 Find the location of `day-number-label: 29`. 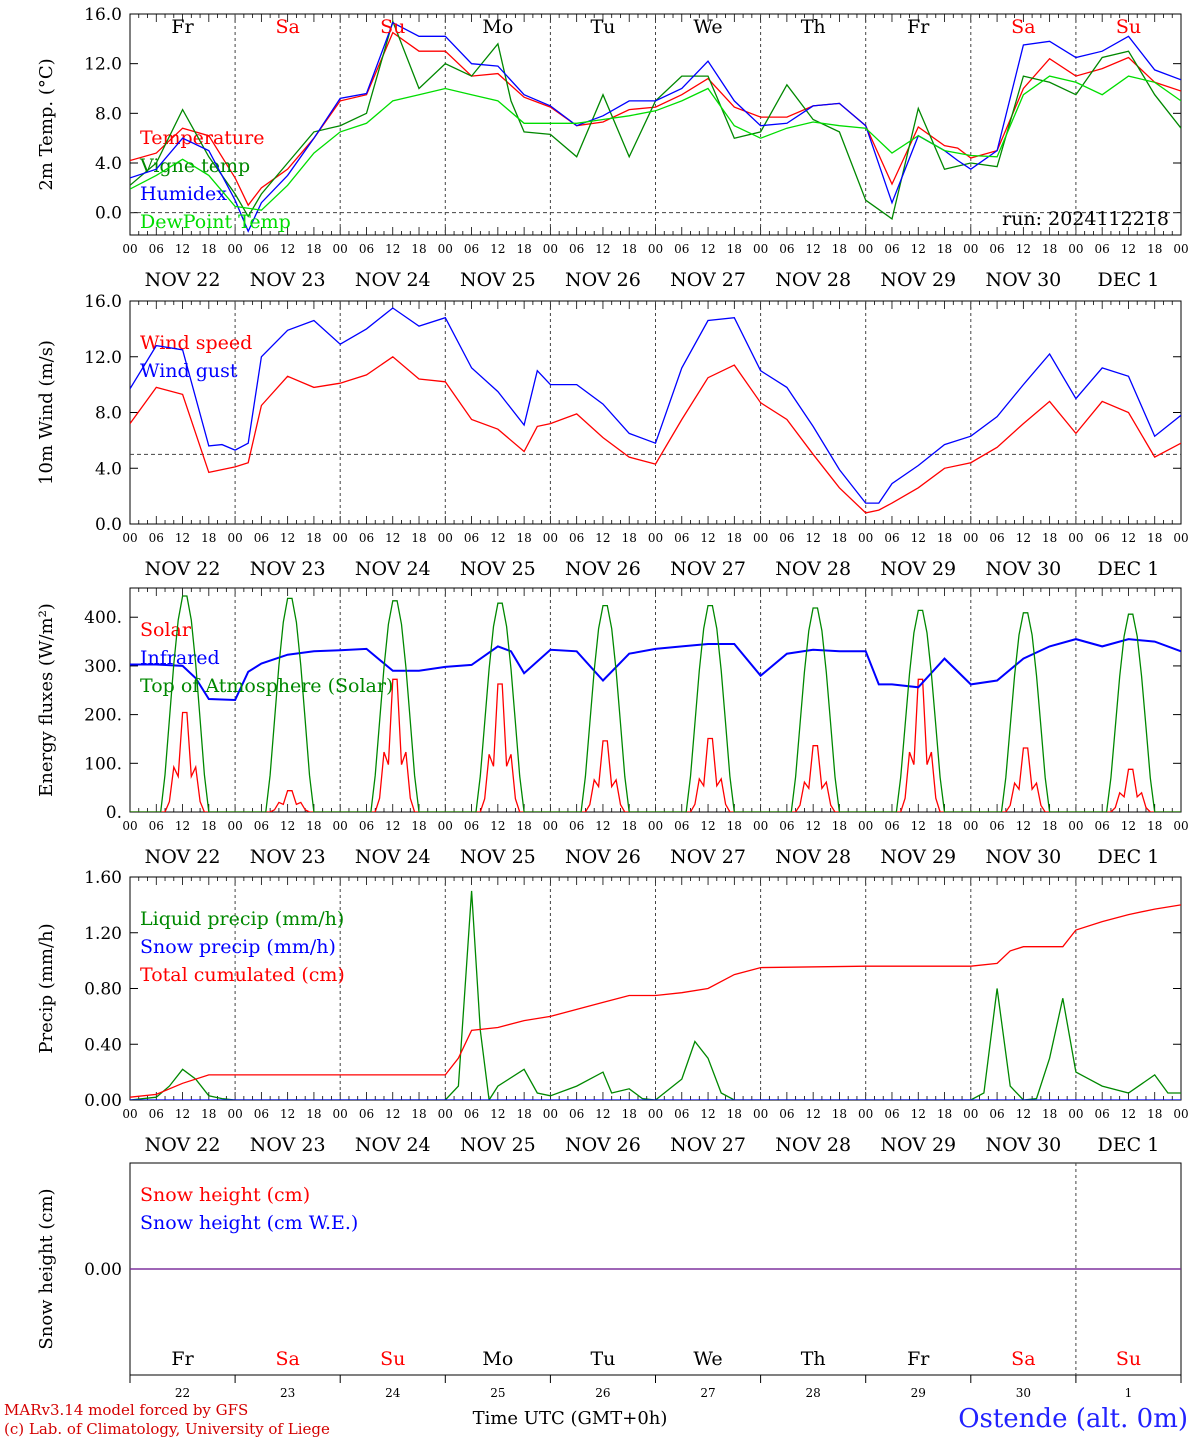

day-number-label: 29 is located at coordinates (918, 1393).